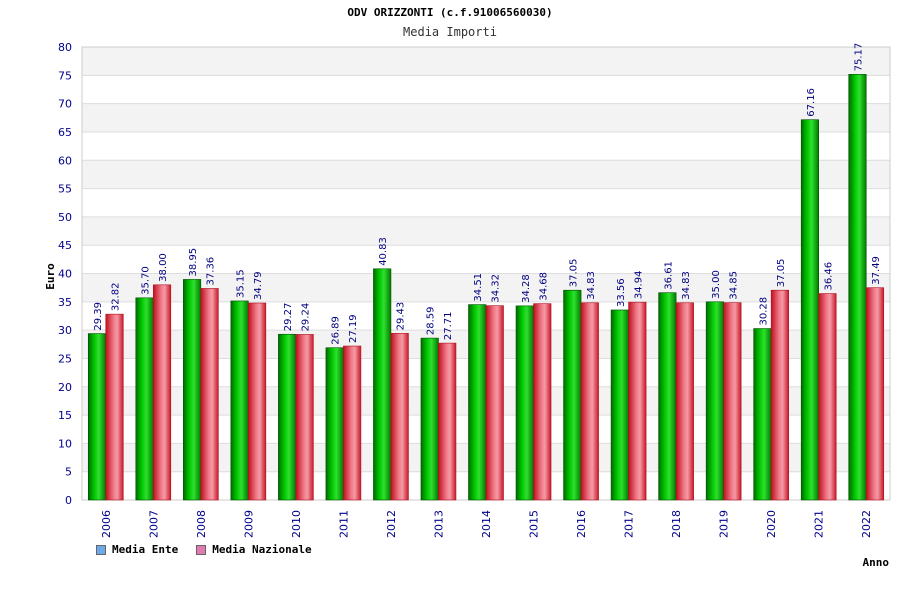  Describe the element at coordinates (193, 262) in the screenshot. I see `data-label: 38.95` at that location.